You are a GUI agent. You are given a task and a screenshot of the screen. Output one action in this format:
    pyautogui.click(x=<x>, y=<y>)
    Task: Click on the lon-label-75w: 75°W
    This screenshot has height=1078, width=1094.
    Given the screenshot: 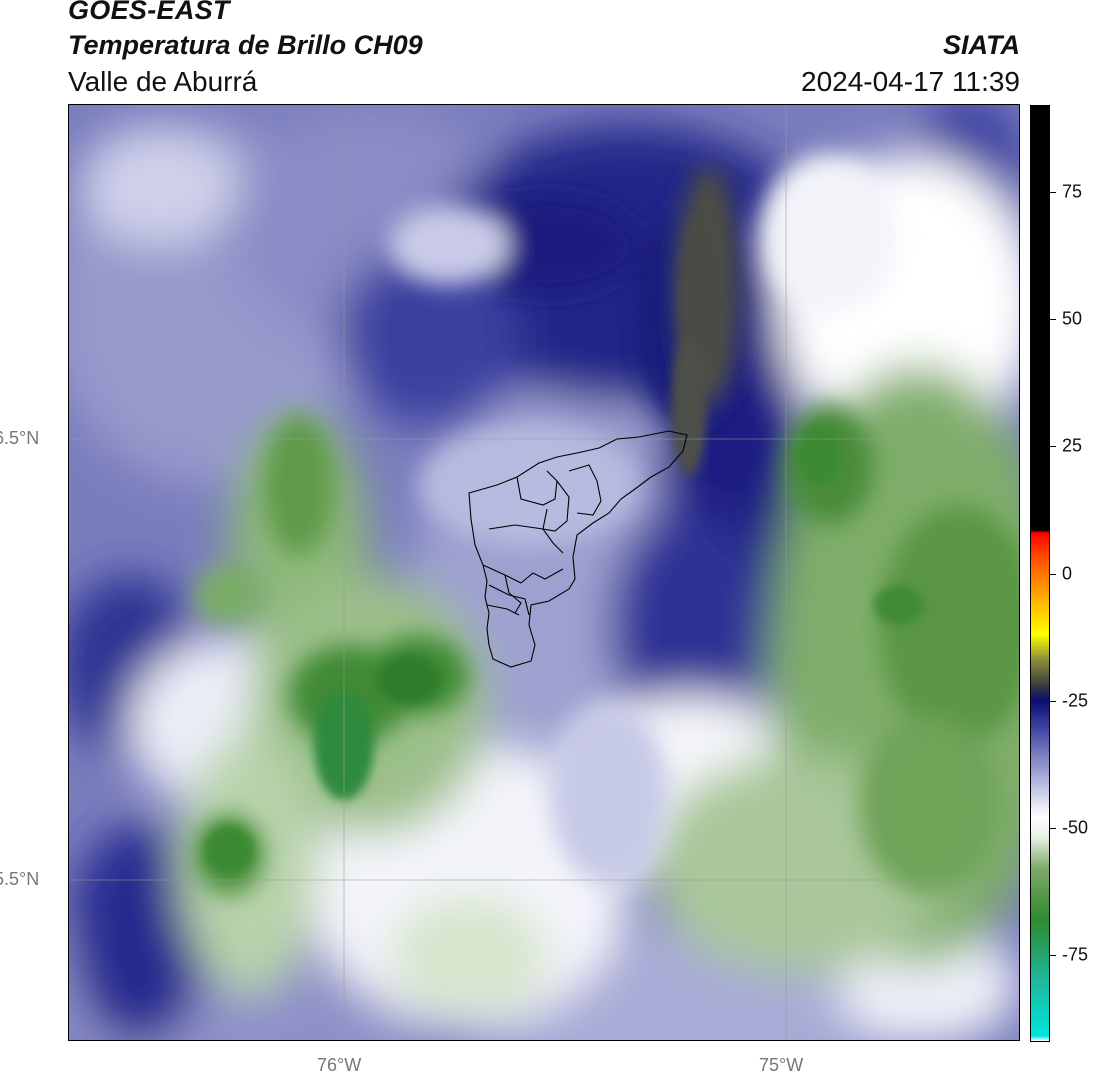 What is the action you would take?
    pyautogui.click(x=781, y=1065)
    